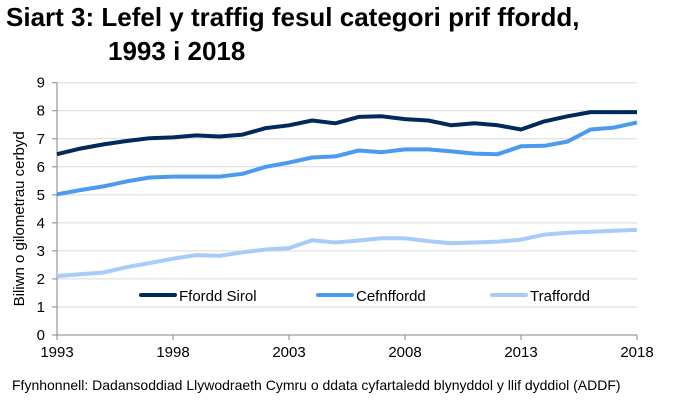 The width and height of the screenshot is (690, 406). I want to click on series-line-traffordd, so click(347, 253).